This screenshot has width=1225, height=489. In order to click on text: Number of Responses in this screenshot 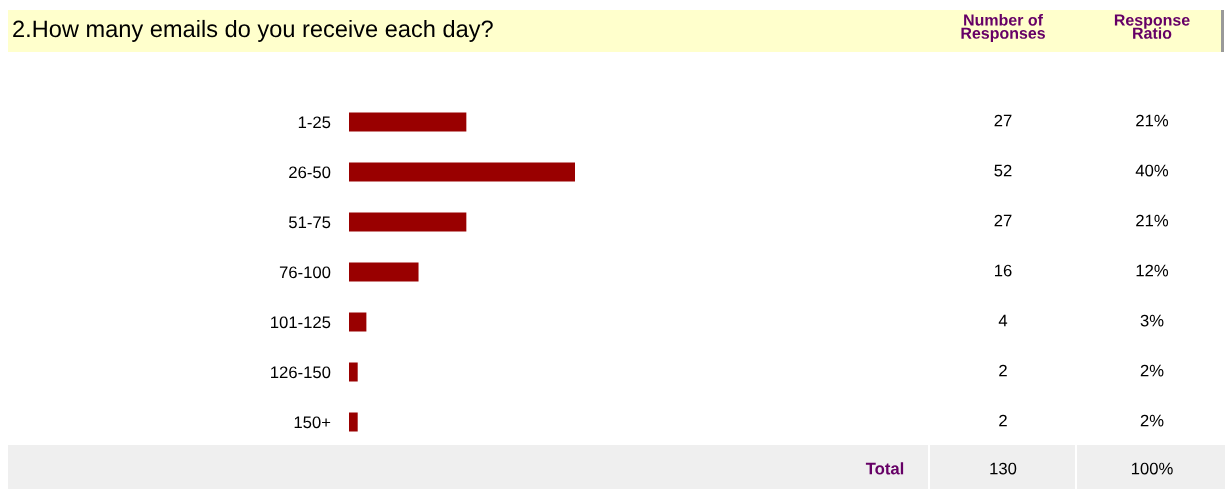, I will do `click(1003, 28)`.